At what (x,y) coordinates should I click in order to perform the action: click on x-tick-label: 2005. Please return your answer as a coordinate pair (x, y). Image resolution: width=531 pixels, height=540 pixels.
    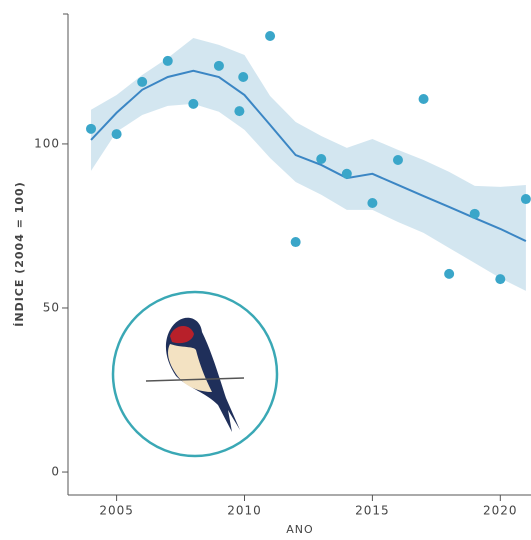
    Looking at the image, I should click on (116, 511).